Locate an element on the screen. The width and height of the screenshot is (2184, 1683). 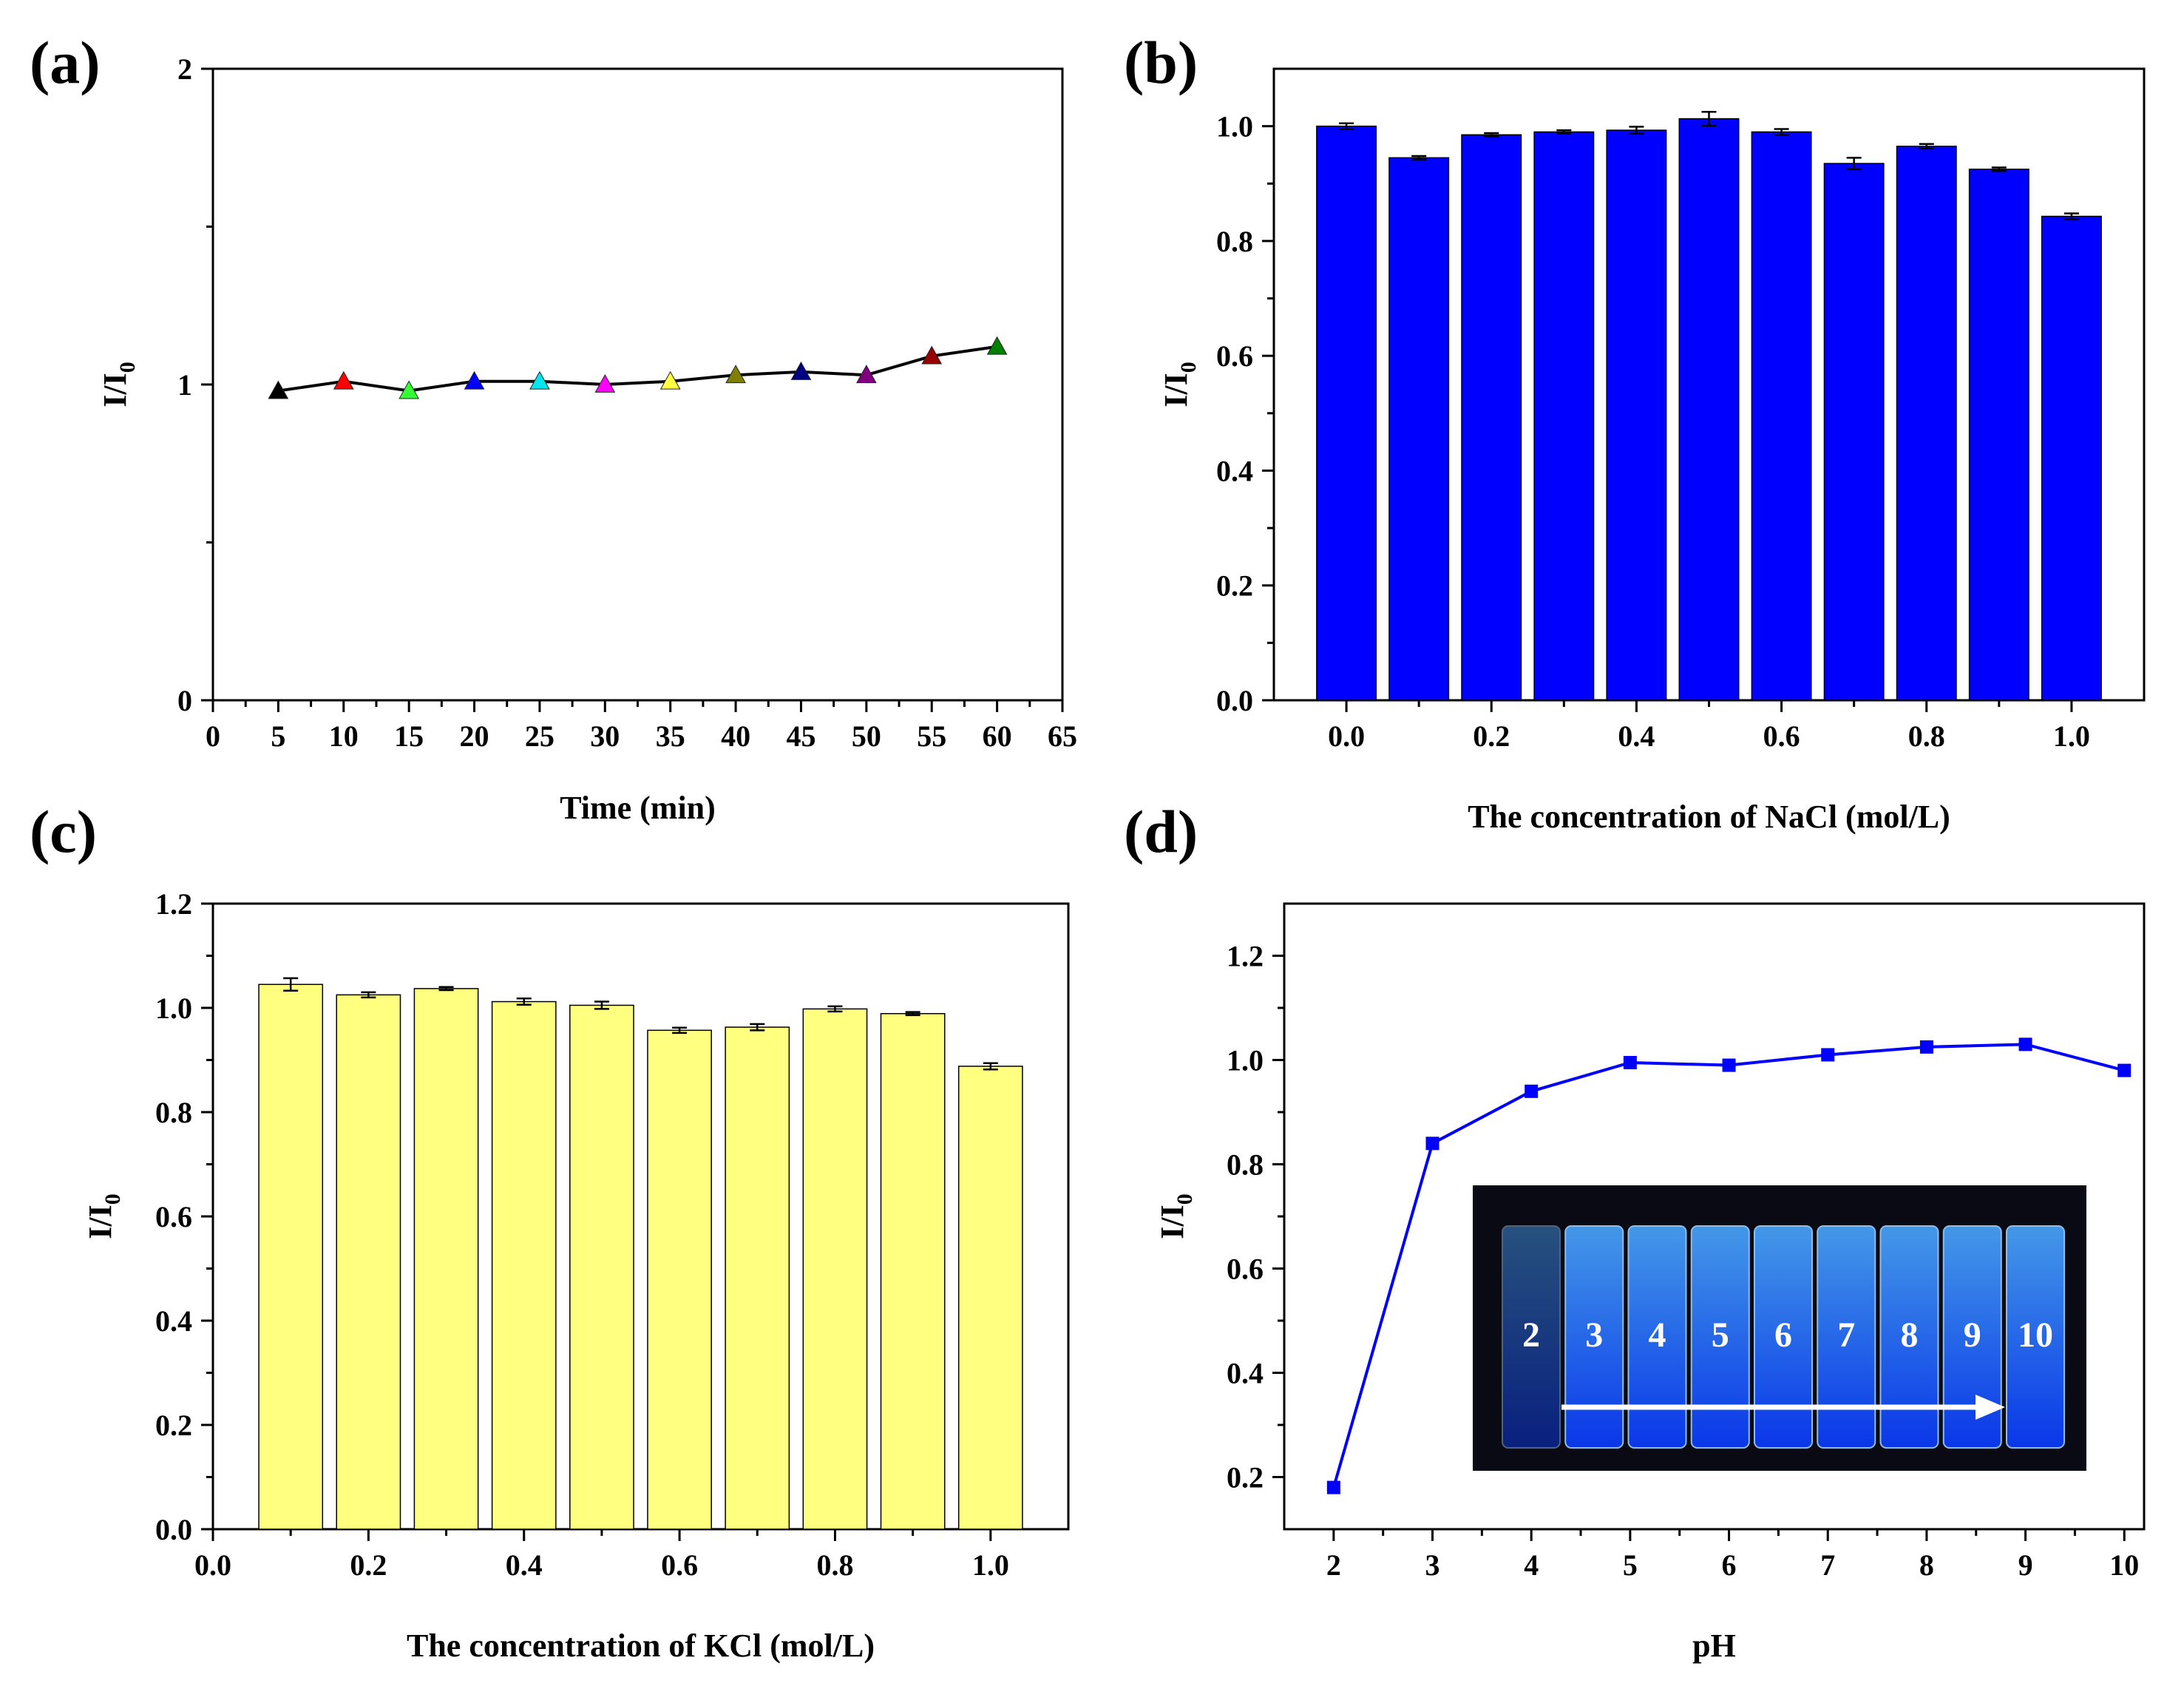
x-tick-label: 0.6 is located at coordinates (1781, 736).